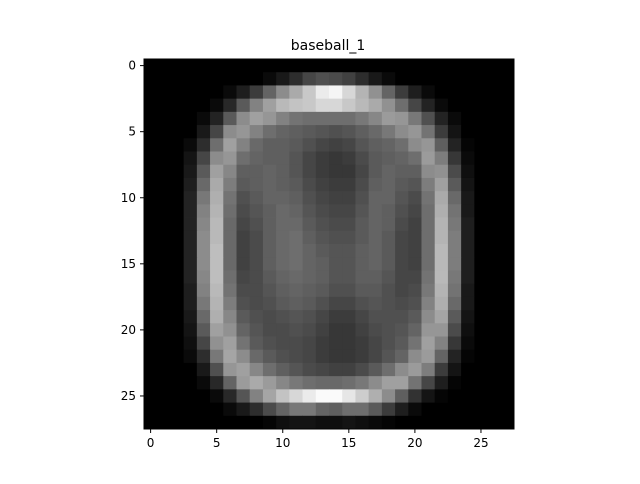  What do you see at coordinates (132, 66) in the screenshot?
I see `y-tick-label: 0` at bounding box center [132, 66].